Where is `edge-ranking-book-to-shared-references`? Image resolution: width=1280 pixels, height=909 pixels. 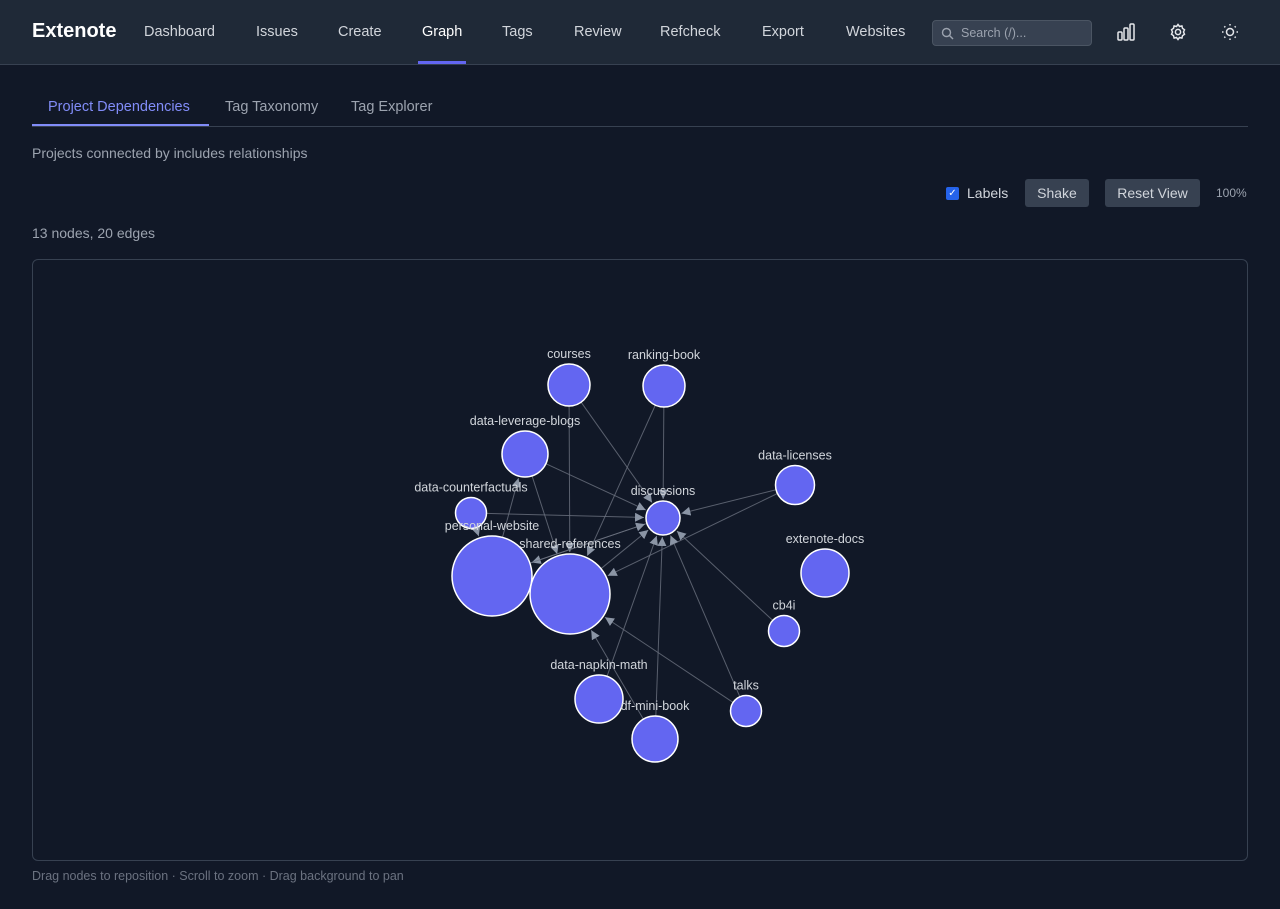
edge-ranking-book-to-shared-references is located at coordinates (621, 480).